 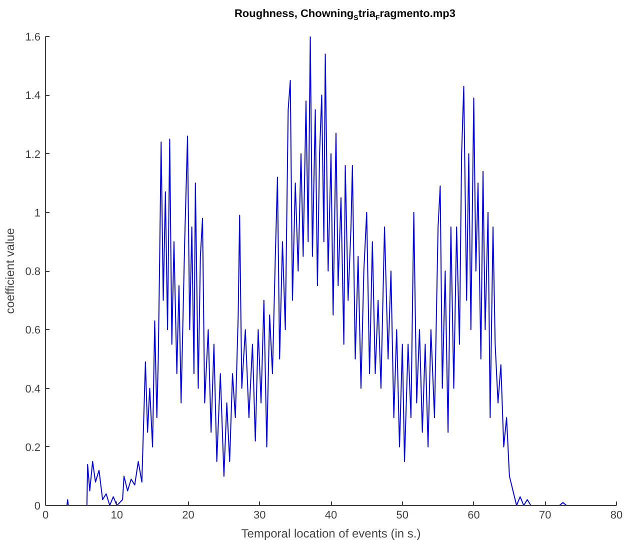 I want to click on x-tick-label: 30, so click(x=260, y=516).